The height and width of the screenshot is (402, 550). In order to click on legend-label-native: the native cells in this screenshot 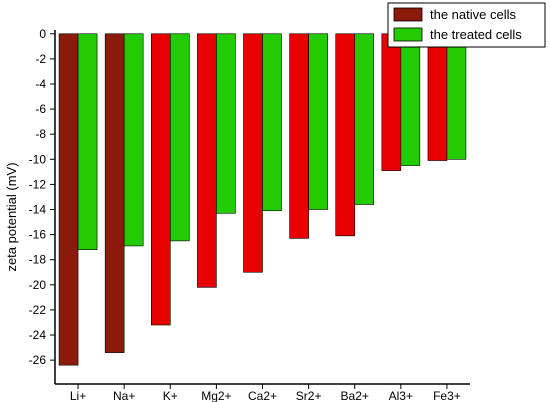, I will do `click(473, 14)`.